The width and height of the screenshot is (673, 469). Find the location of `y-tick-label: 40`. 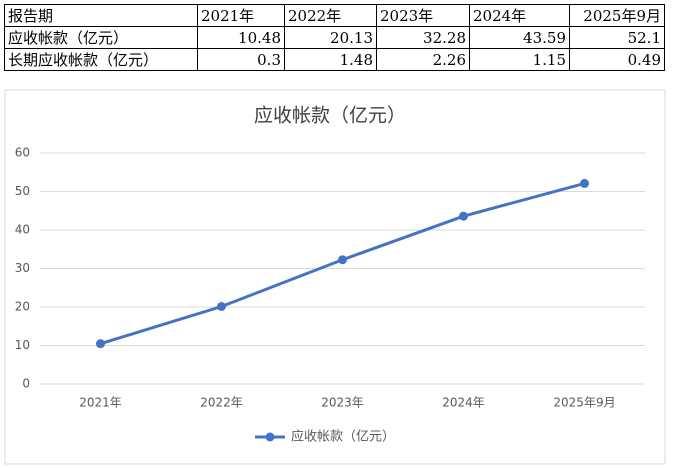

y-tick-label: 40 is located at coordinates (22, 230).